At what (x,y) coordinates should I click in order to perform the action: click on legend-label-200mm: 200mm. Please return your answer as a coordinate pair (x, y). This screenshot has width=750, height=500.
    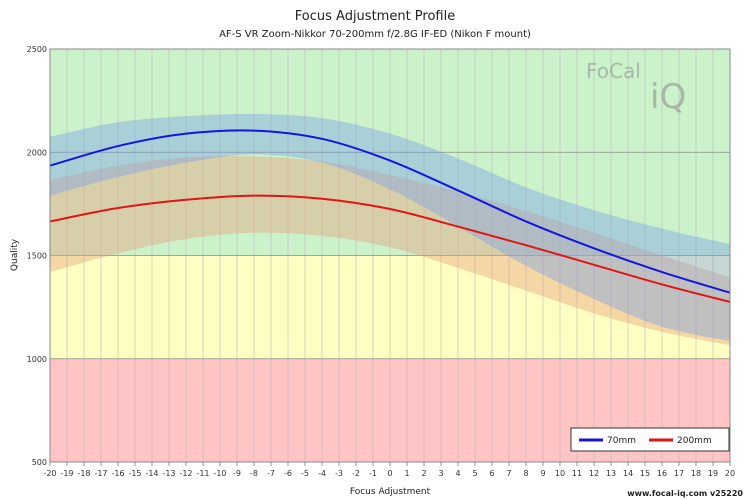
    Looking at the image, I should click on (694, 441).